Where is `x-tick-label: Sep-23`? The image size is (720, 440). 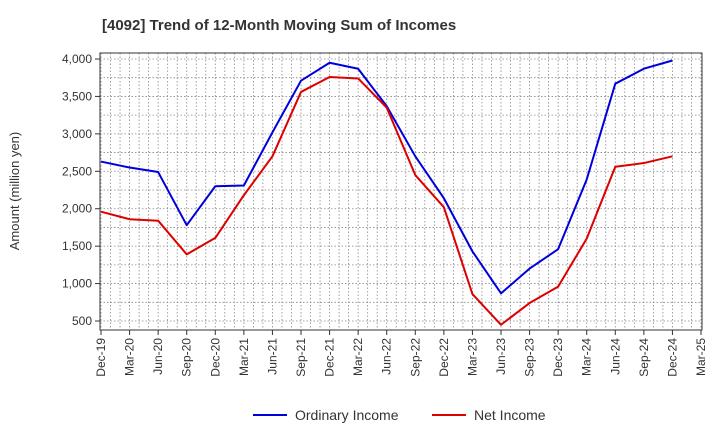
x-tick-label: Sep-23 is located at coordinates (530, 357).